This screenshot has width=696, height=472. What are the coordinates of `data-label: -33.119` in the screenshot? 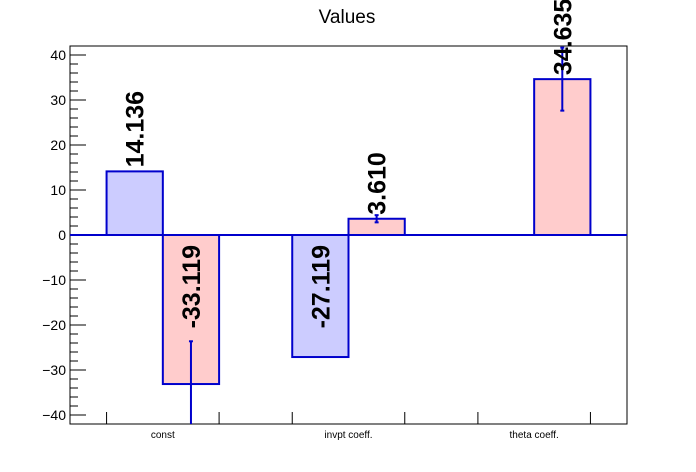 It's located at (192, 286).